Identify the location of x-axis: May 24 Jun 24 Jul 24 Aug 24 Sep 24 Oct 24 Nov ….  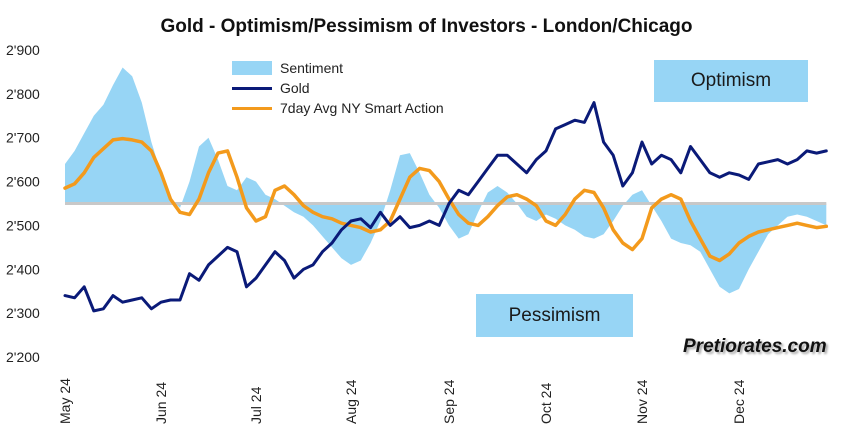
(402, 401).